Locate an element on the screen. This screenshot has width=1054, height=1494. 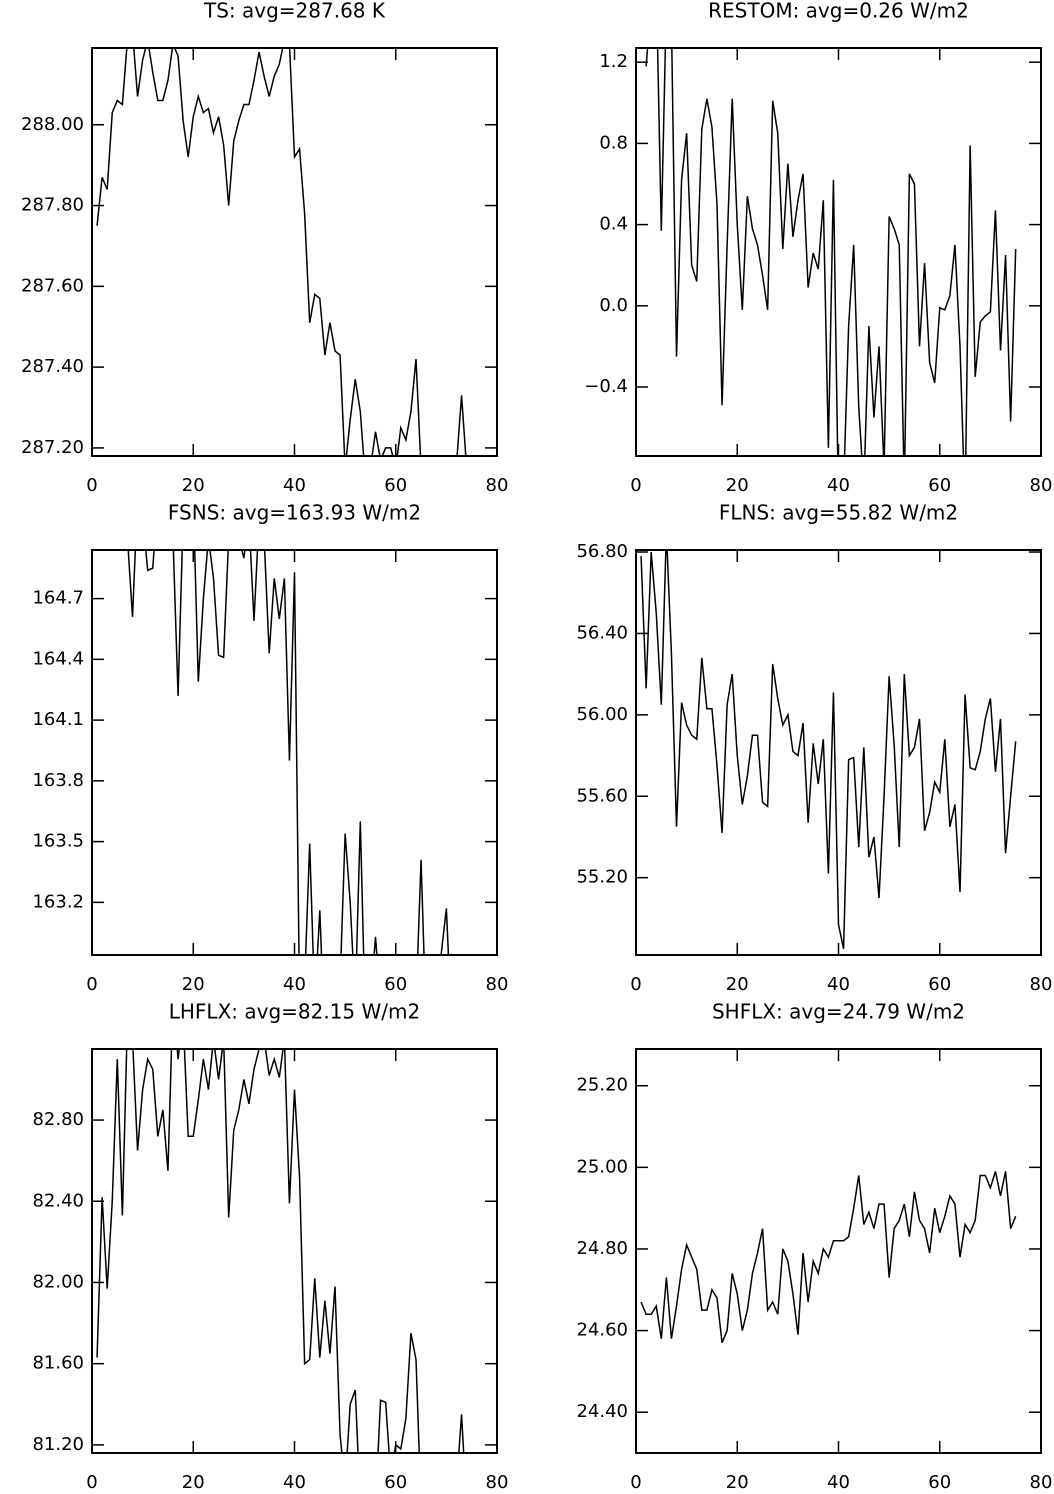
chart-title: RESTOM: avg=0.26 W/m2 is located at coordinates (838, 11).